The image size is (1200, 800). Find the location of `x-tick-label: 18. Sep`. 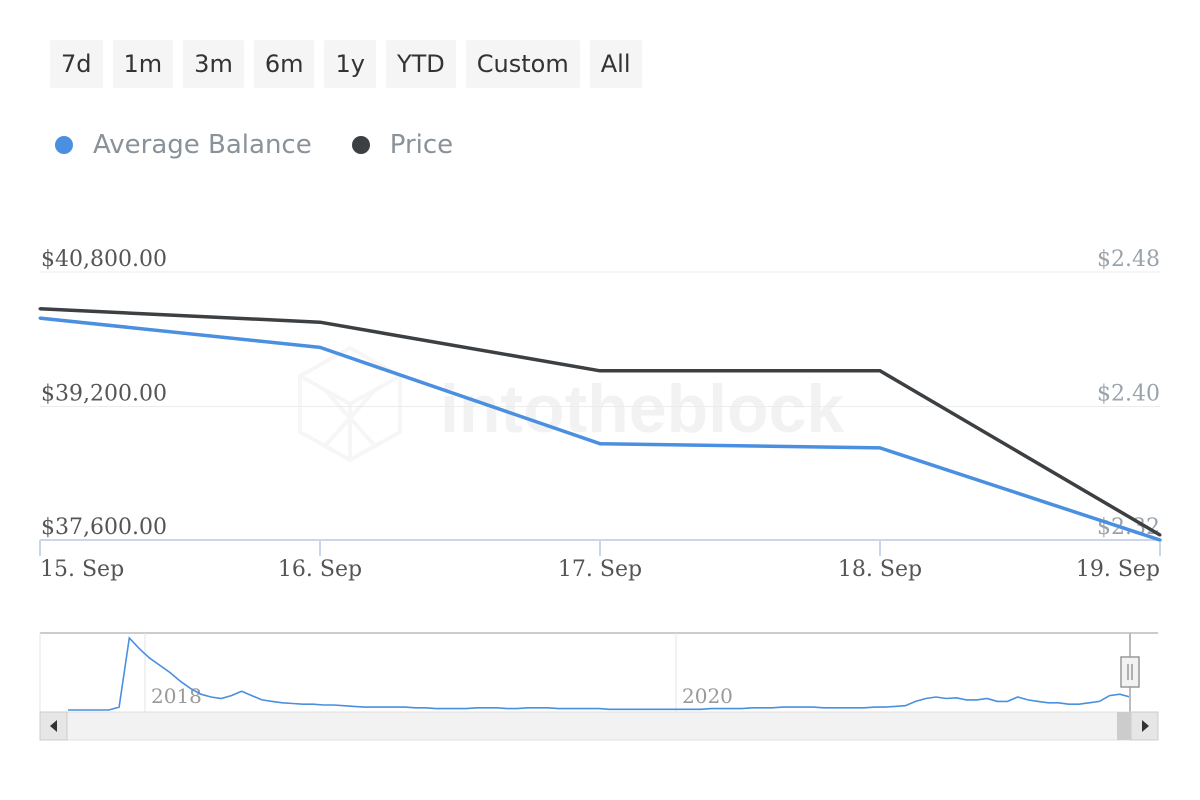

x-tick-label: 18. Sep is located at coordinates (880, 569).